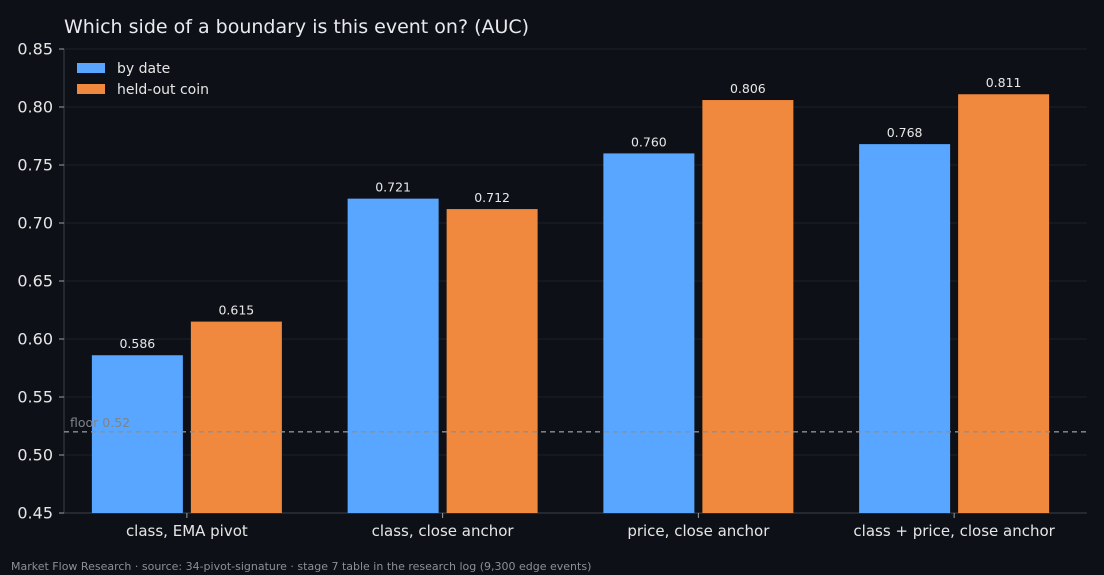 Image resolution: width=1104 pixels, height=575 pixels. What do you see at coordinates (1004, 82) in the screenshot?
I see `bar-value-label: 0.811` at bounding box center [1004, 82].